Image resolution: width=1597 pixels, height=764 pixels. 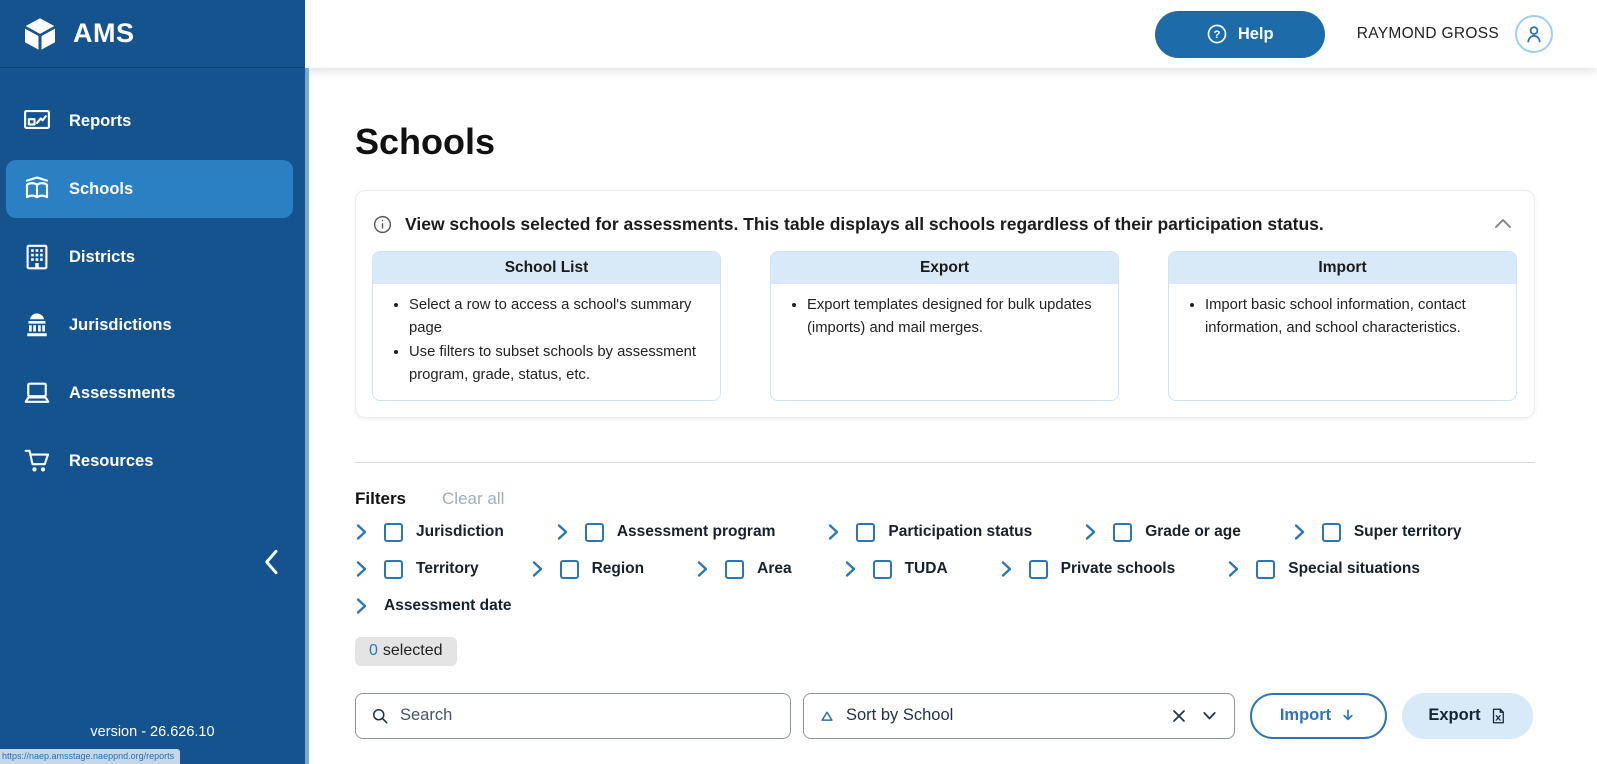 I want to click on sidebar-item-jurisdictions: Jurisdictions, so click(x=149, y=325).